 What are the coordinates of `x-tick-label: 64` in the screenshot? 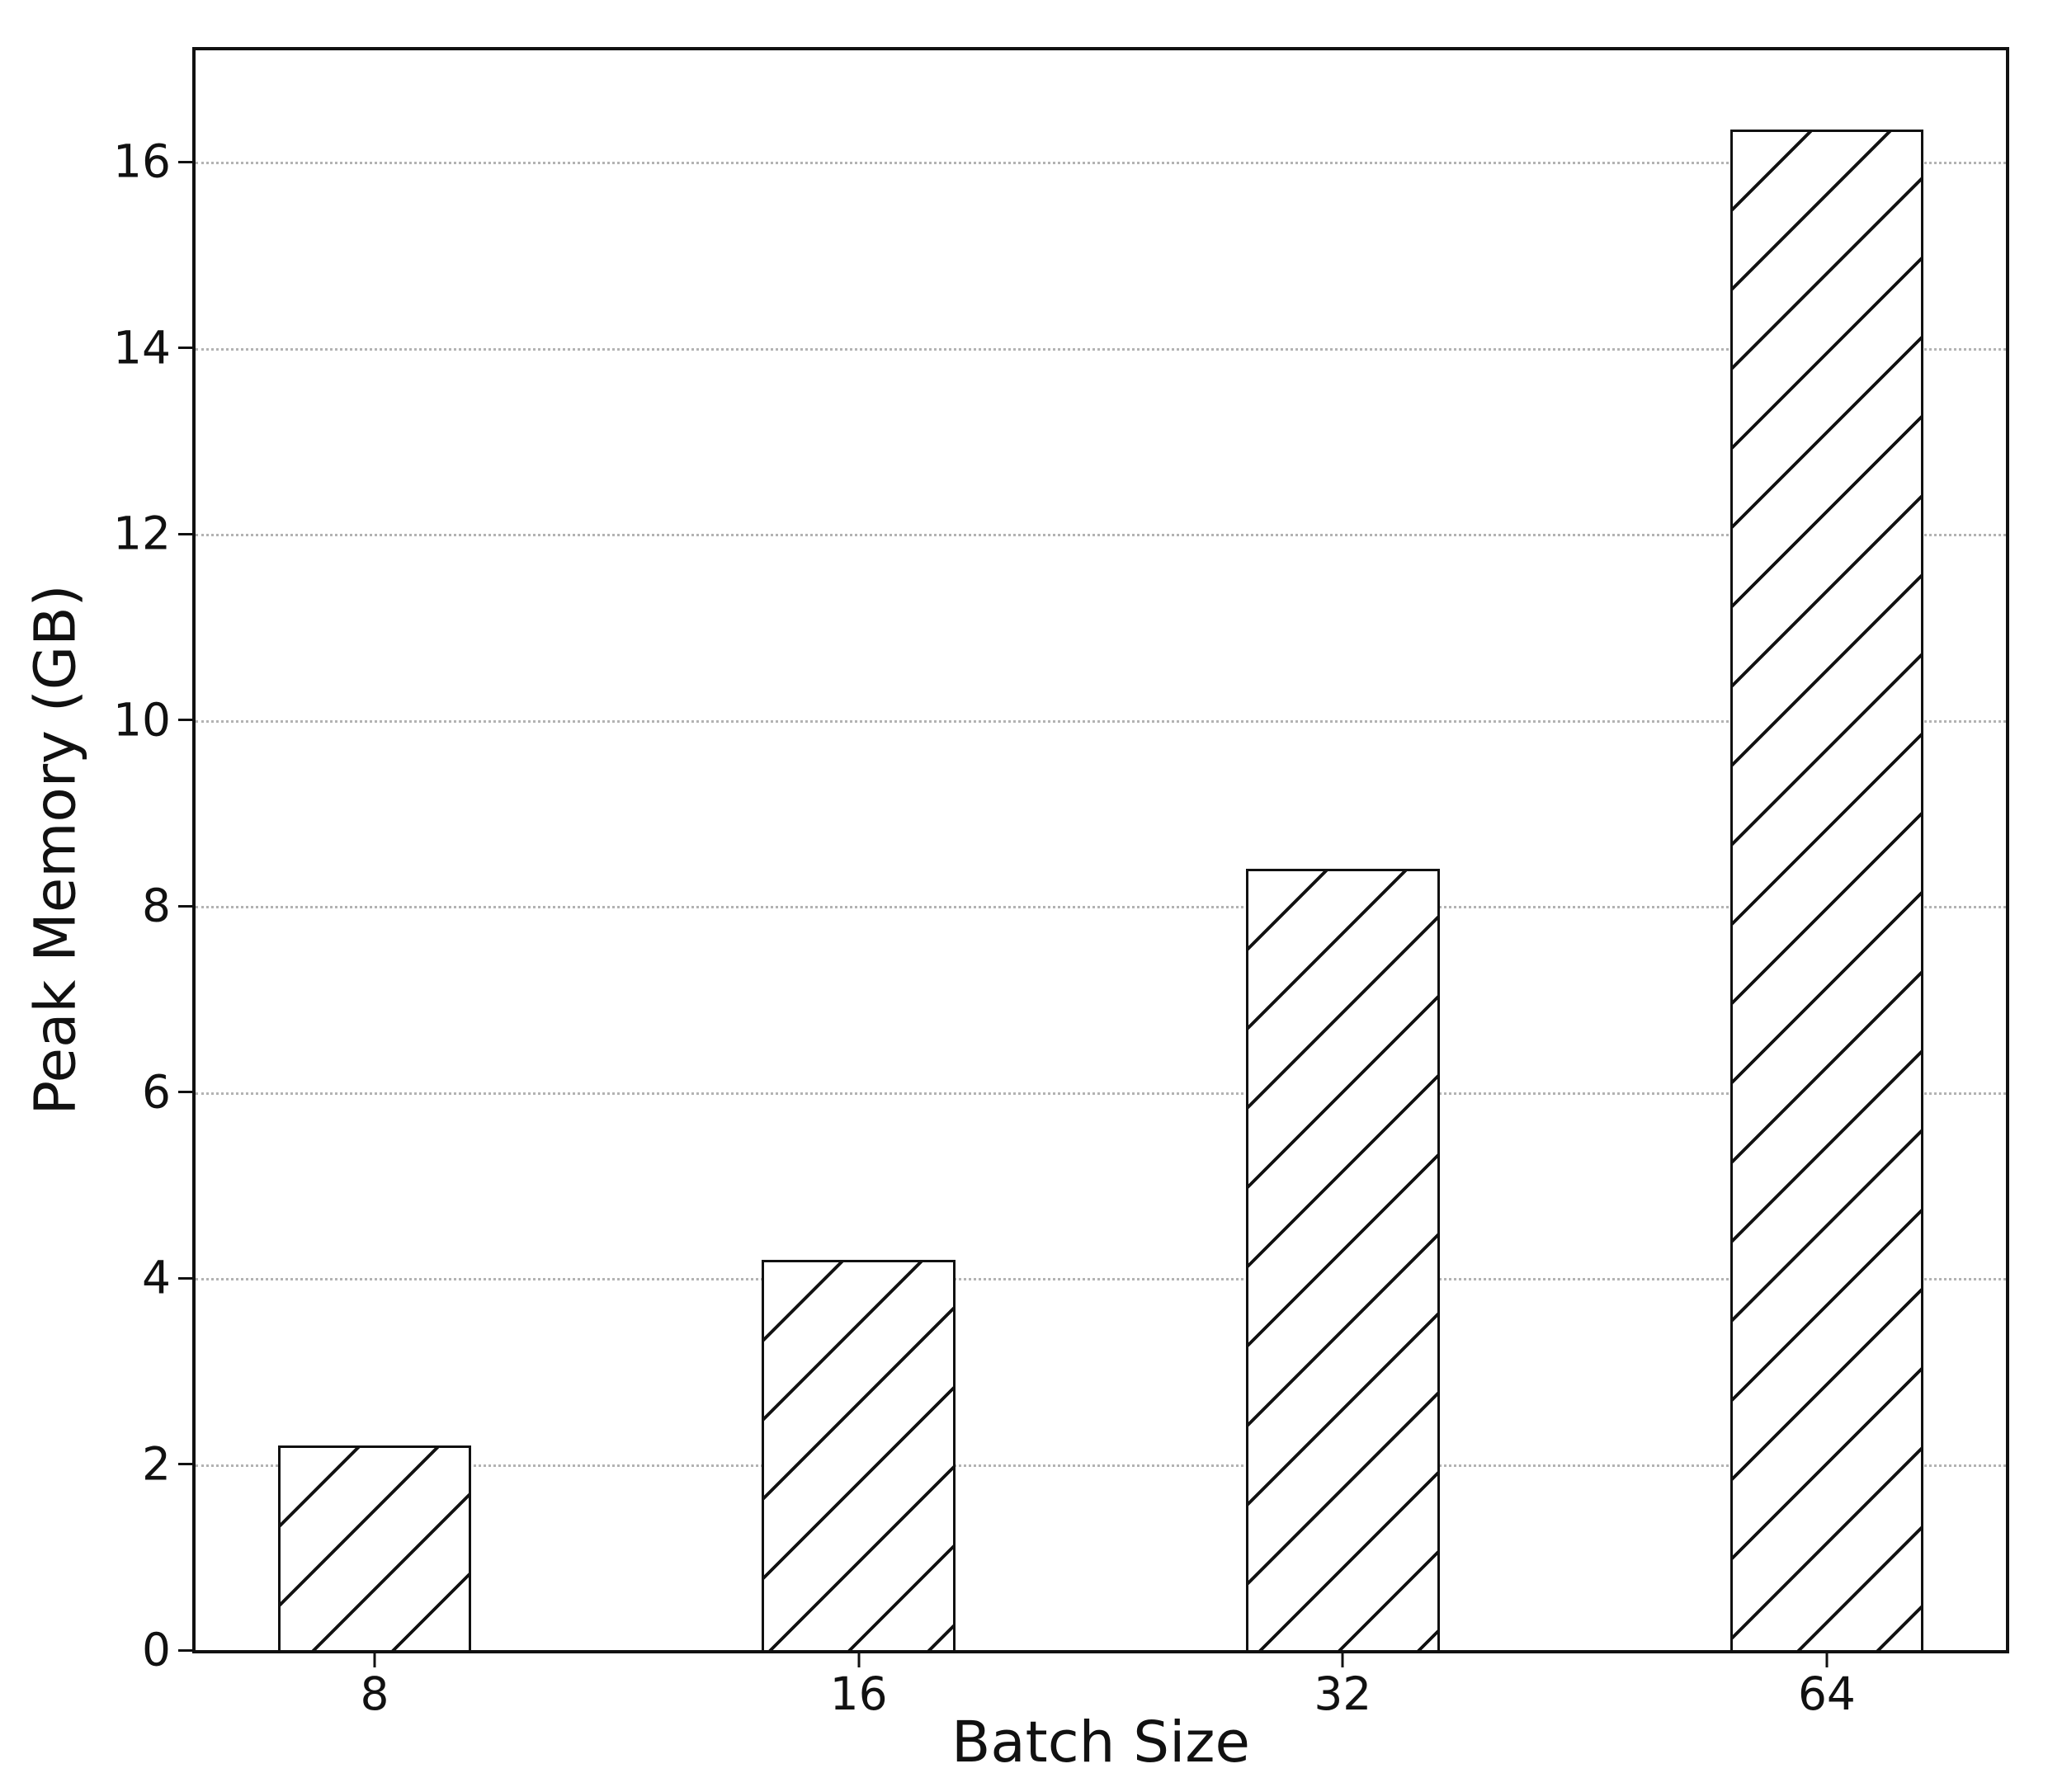 It's located at (1826, 1693).